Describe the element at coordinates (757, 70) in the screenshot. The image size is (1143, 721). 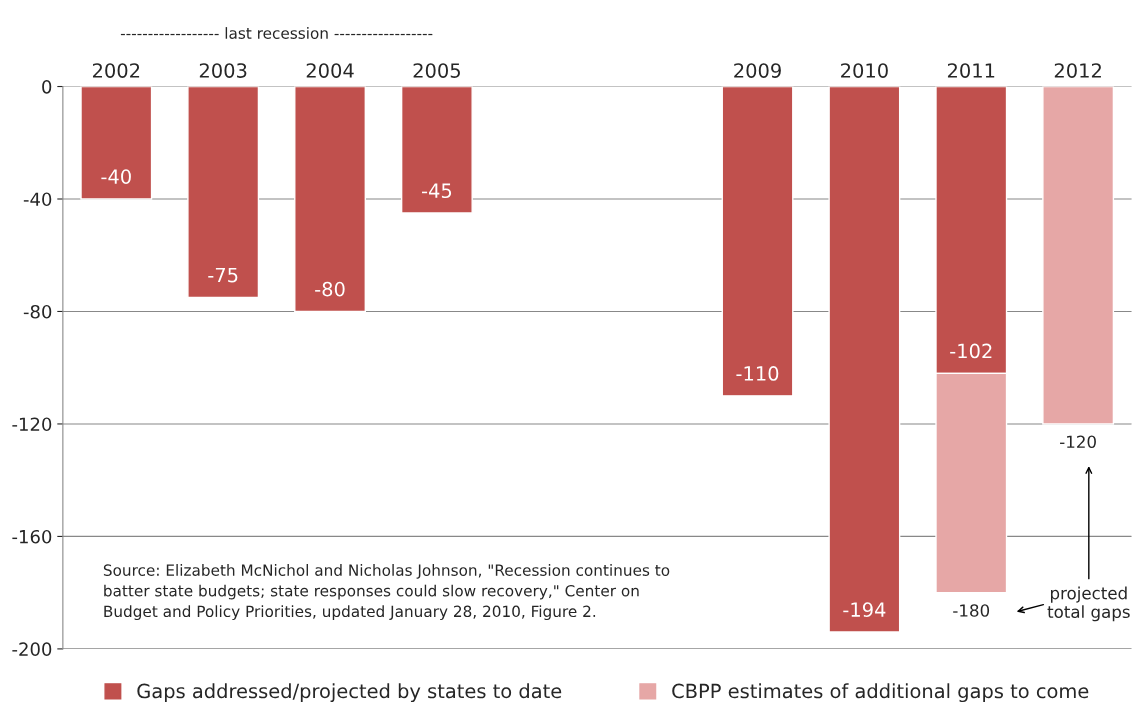
I see `x-tick-label: 2009` at that location.